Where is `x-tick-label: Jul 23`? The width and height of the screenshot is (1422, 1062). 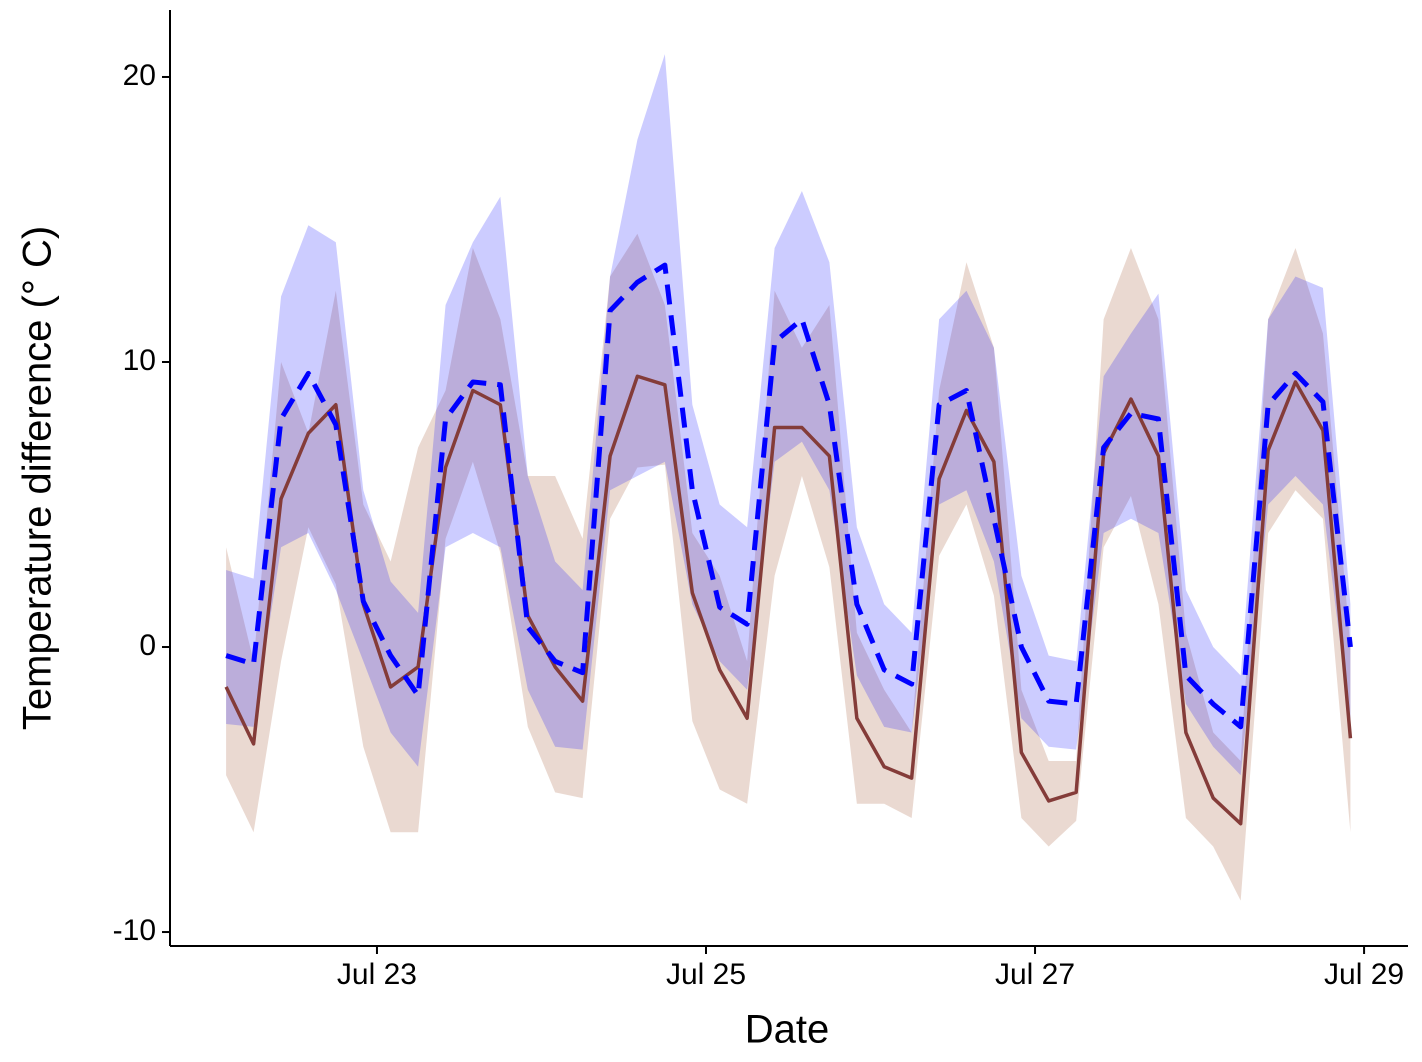 x-tick-label: Jul 23 is located at coordinates (377, 974).